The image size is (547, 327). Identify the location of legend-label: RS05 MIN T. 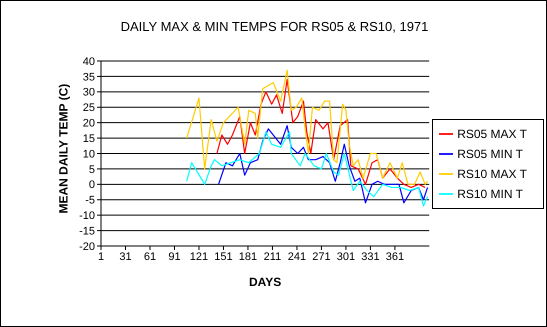
(490, 153).